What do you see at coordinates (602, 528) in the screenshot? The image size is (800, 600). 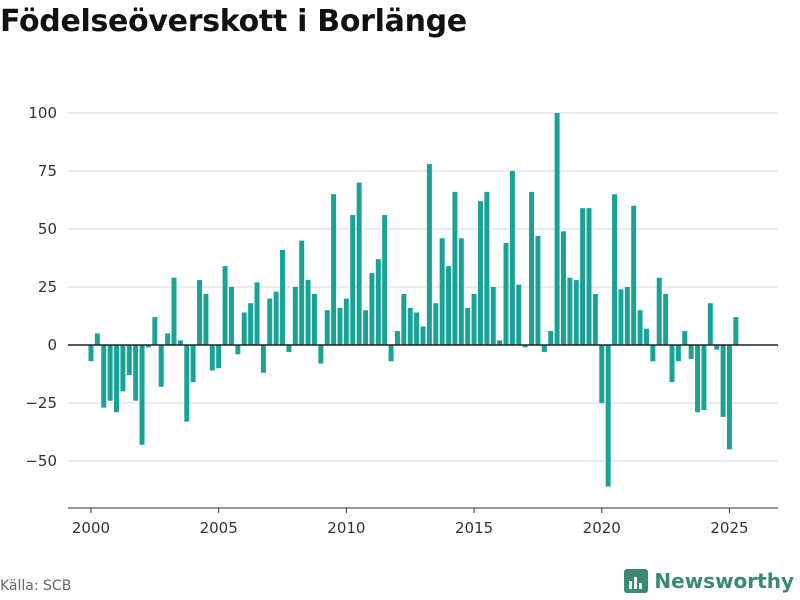 I see `x-tick-label: 2020` at bounding box center [602, 528].